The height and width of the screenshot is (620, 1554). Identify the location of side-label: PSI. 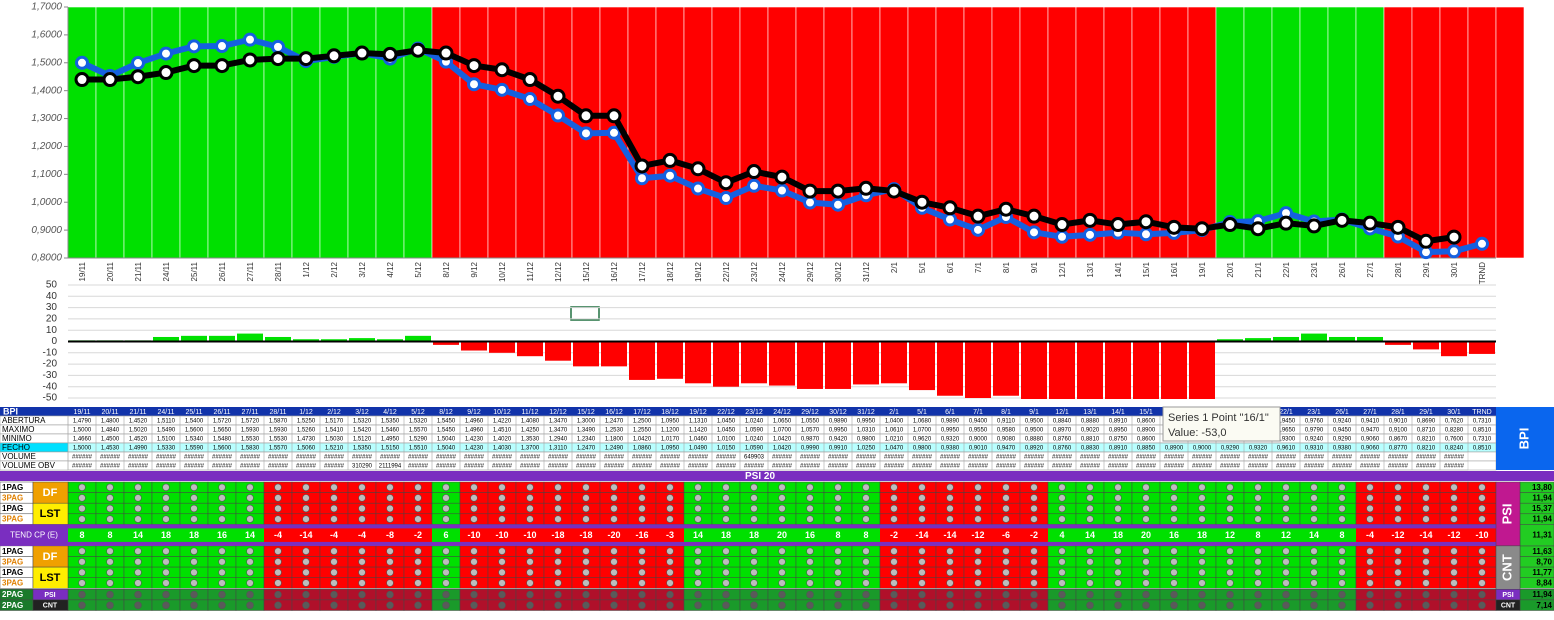
(1506, 513).